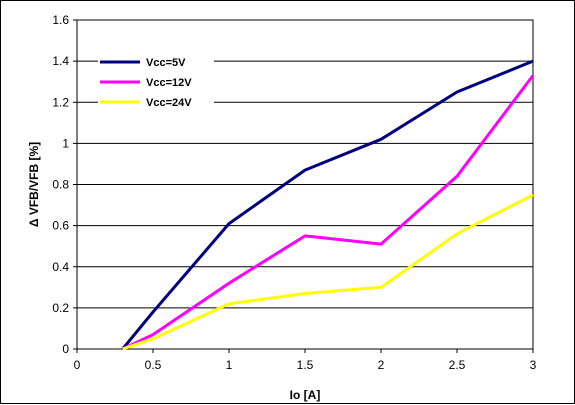  Describe the element at coordinates (65, 349) in the screenshot. I see `y-tick-label: 0` at that location.